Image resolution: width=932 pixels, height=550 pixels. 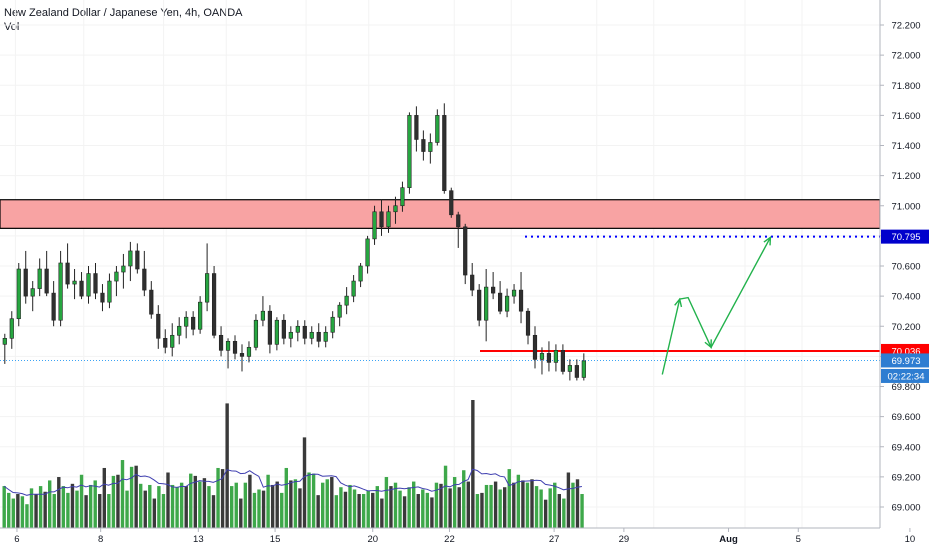 I want to click on price-badge-label: 70.795, so click(x=905, y=237).